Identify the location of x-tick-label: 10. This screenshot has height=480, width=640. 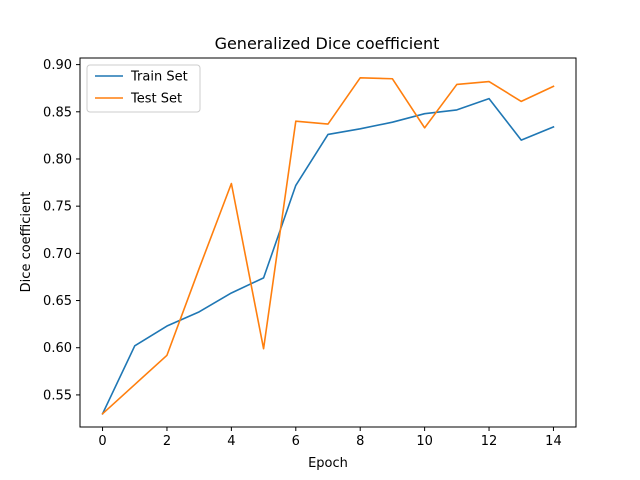
(424, 441).